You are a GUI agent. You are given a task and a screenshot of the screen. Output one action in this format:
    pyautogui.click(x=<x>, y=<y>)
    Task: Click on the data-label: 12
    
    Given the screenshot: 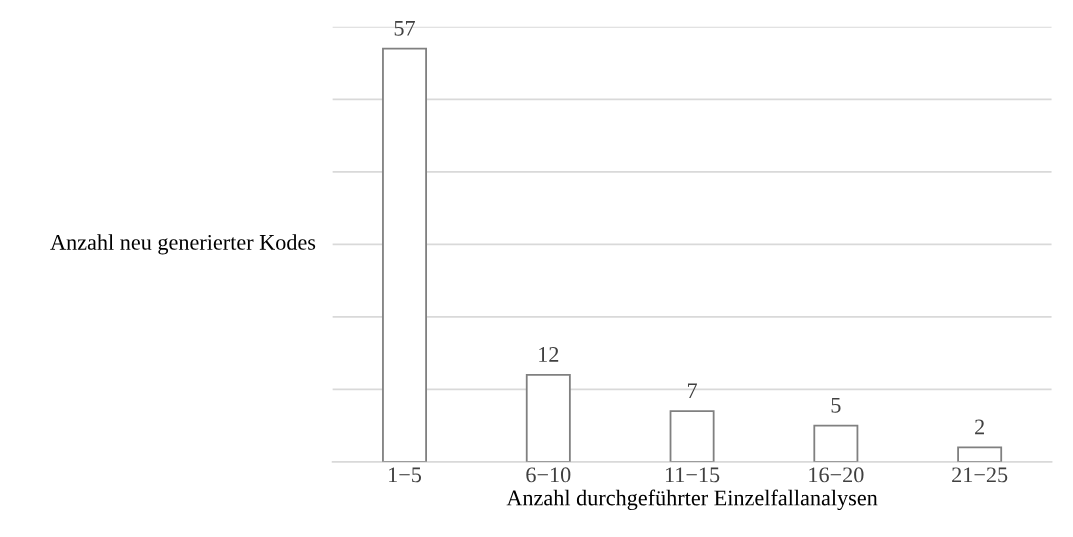 What is the action you would take?
    pyautogui.click(x=549, y=354)
    